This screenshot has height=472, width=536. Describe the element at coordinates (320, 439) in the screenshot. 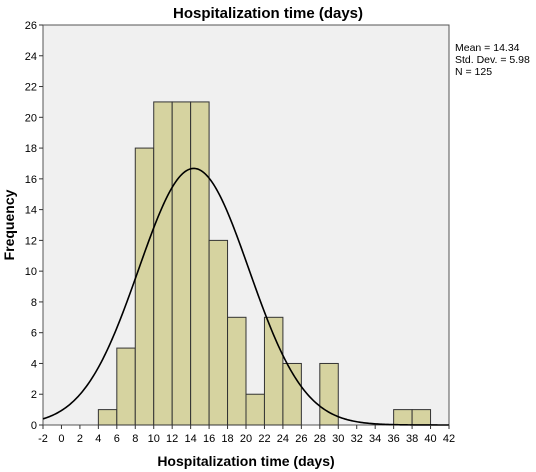

I see `x-tick-label: 28` at that location.